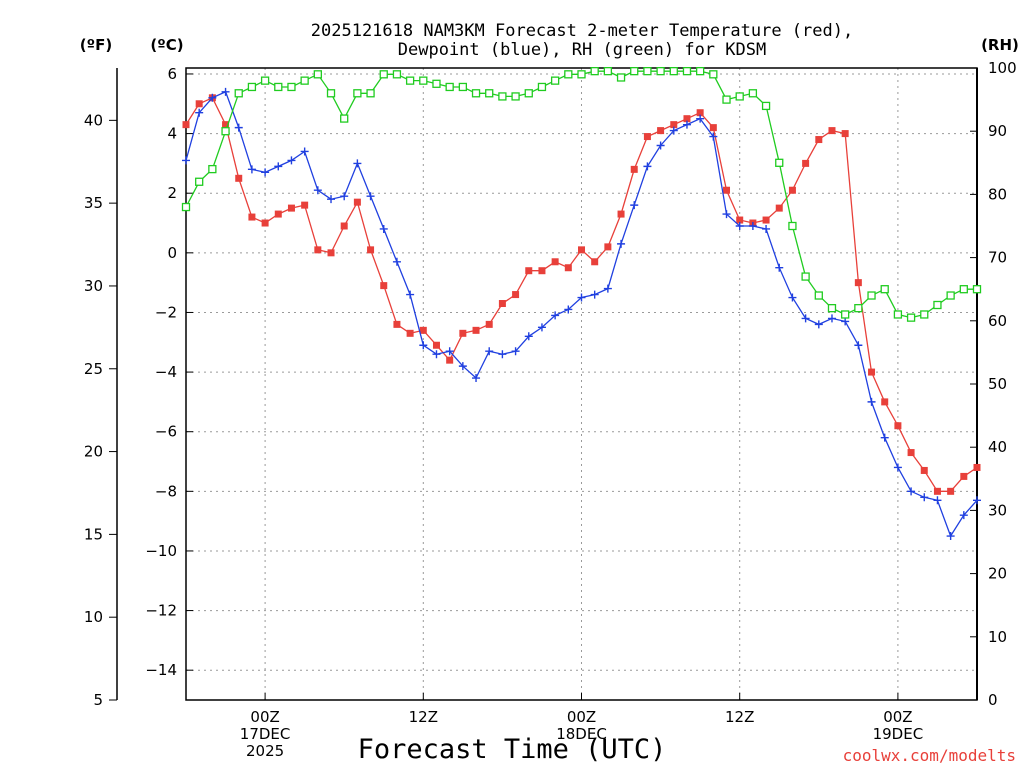  Describe the element at coordinates (1002, 68) in the screenshot. I see `rh-tick-label: 100` at that location.